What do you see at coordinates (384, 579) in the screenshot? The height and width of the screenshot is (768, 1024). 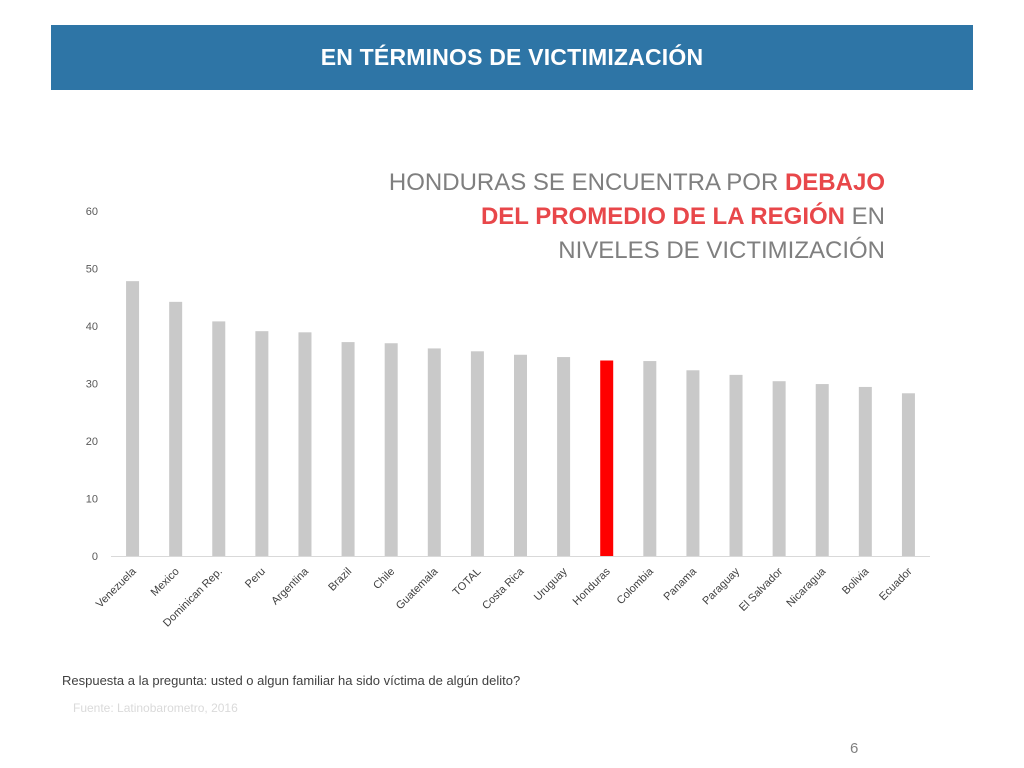 I see `x-tick-label: Chile` at bounding box center [384, 579].